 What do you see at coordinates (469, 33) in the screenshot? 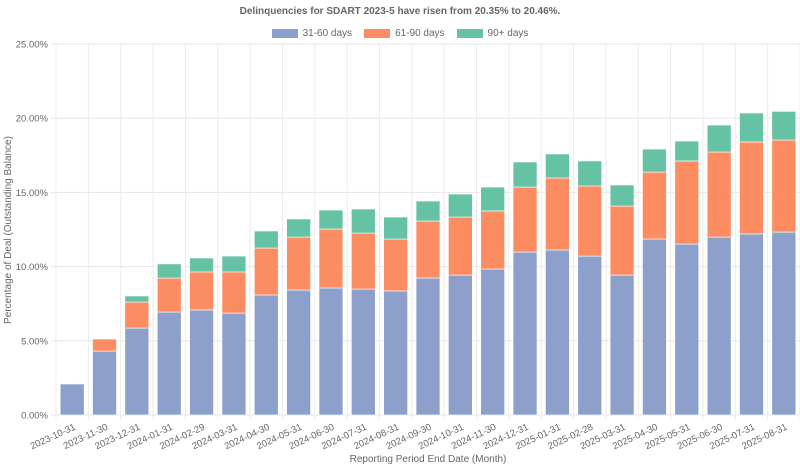
I see `legend-swatch-90-plus` at bounding box center [469, 33].